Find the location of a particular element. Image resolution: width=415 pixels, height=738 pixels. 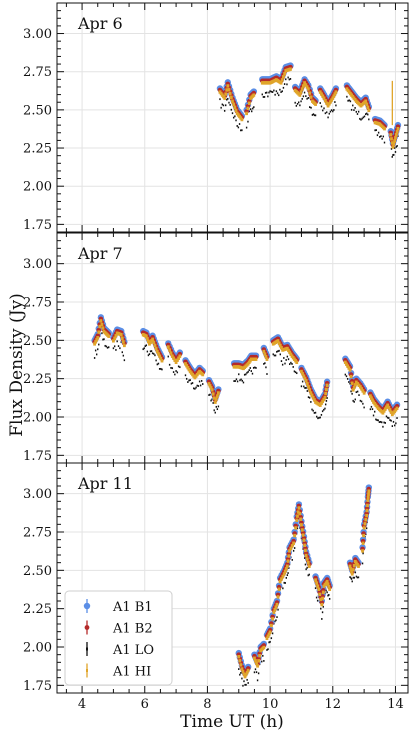

legend-label: A1 HI is located at coordinates (131, 672).